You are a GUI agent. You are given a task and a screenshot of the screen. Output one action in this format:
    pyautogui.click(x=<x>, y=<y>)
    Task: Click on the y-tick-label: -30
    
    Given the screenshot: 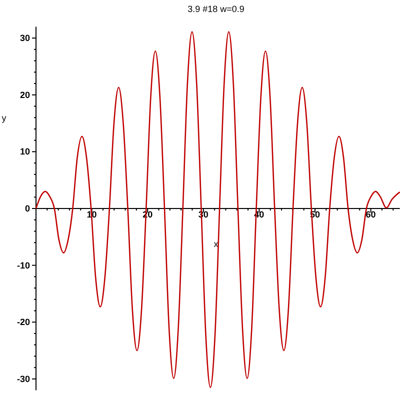 What is the action you would take?
    pyautogui.click(x=23, y=379)
    